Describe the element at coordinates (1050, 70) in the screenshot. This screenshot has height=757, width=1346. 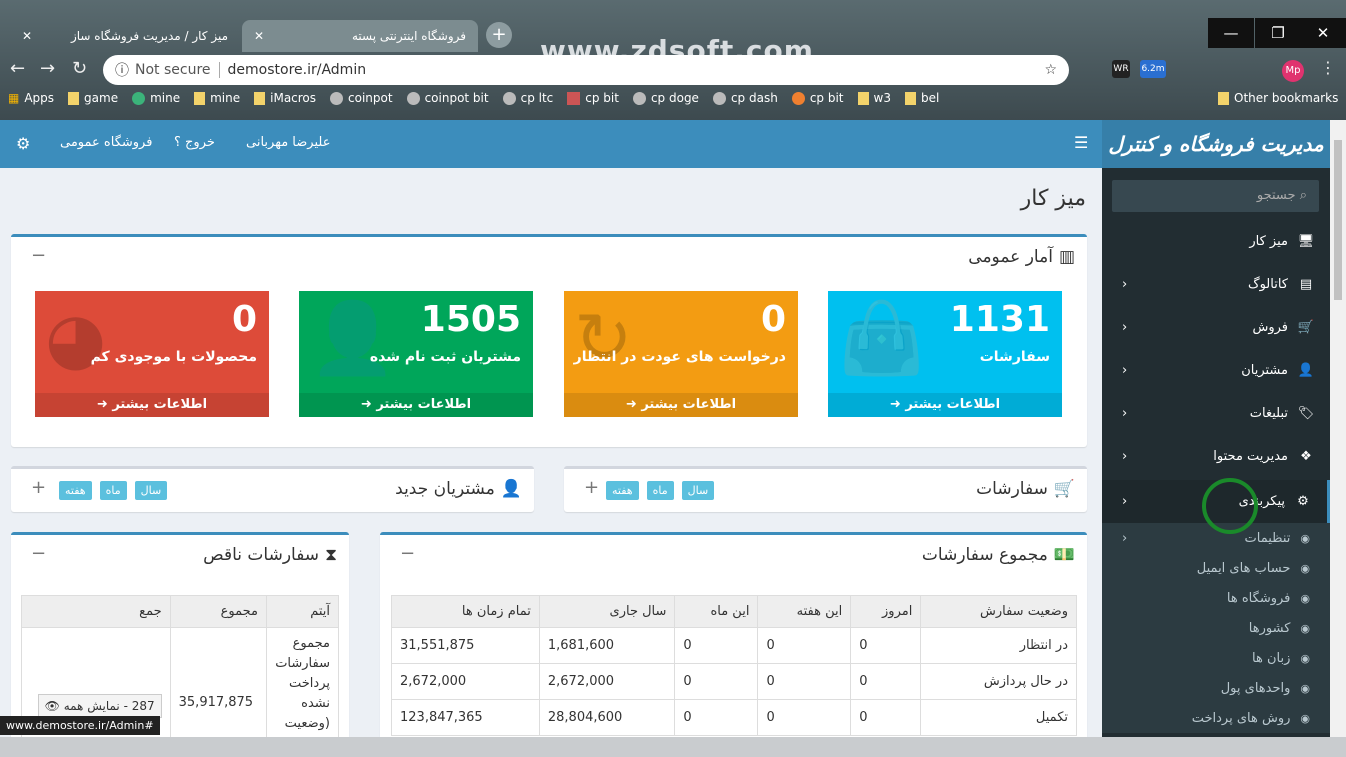
I see `star-icon: ☆` at that location.